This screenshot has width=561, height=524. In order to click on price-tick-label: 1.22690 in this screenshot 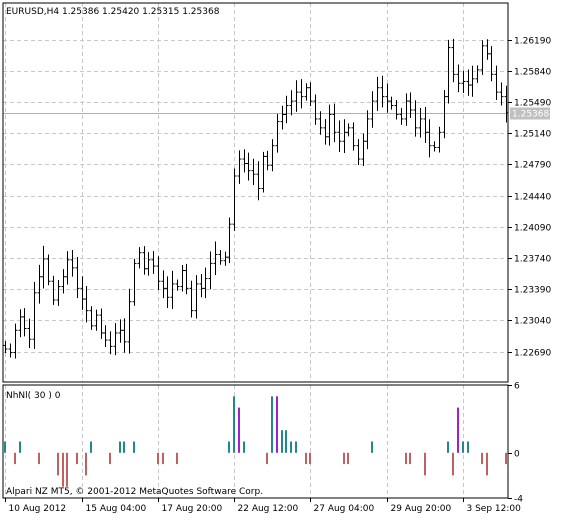, I will do `click(532, 354)`.